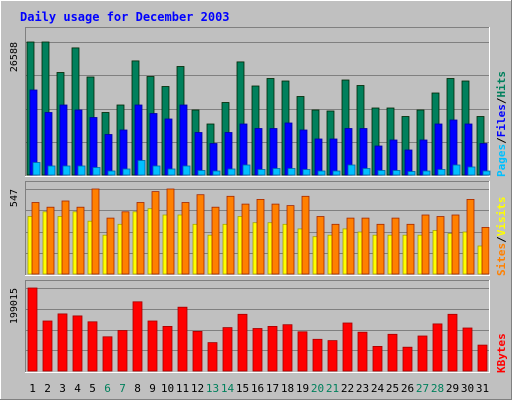 The height and width of the screenshot is (400, 512). What do you see at coordinates (125, 17) in the screenshot?
I see `chart-title: Daily usage for December 2003` at bounding box center [125, 17].